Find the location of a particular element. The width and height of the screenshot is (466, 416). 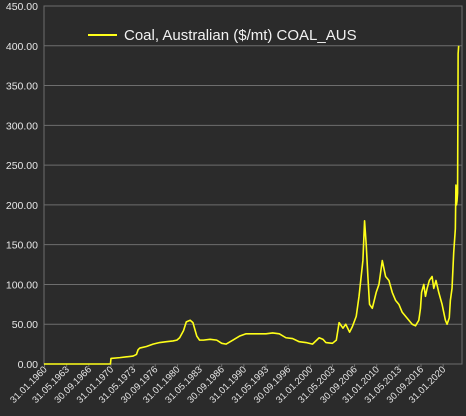

legend: Coal, Australian ($/mt) COAL_AUS is located at coordinates (222, 35).